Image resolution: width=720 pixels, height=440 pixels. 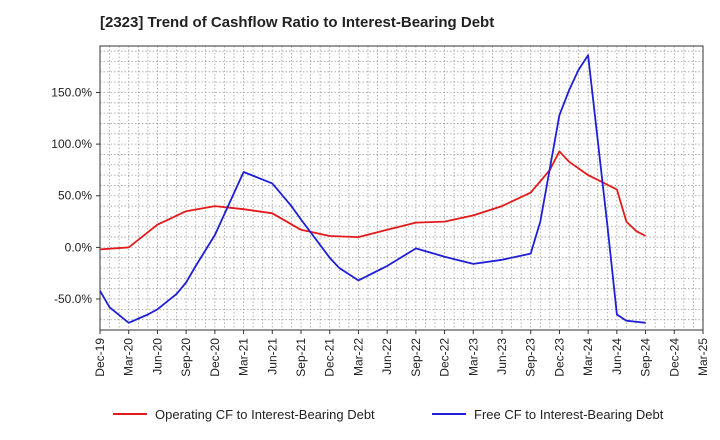 What do you see at coordinates (617, 356) in the screenshot?
I see `x-tick-label: Jun-24` at bounding box center [617, 356].